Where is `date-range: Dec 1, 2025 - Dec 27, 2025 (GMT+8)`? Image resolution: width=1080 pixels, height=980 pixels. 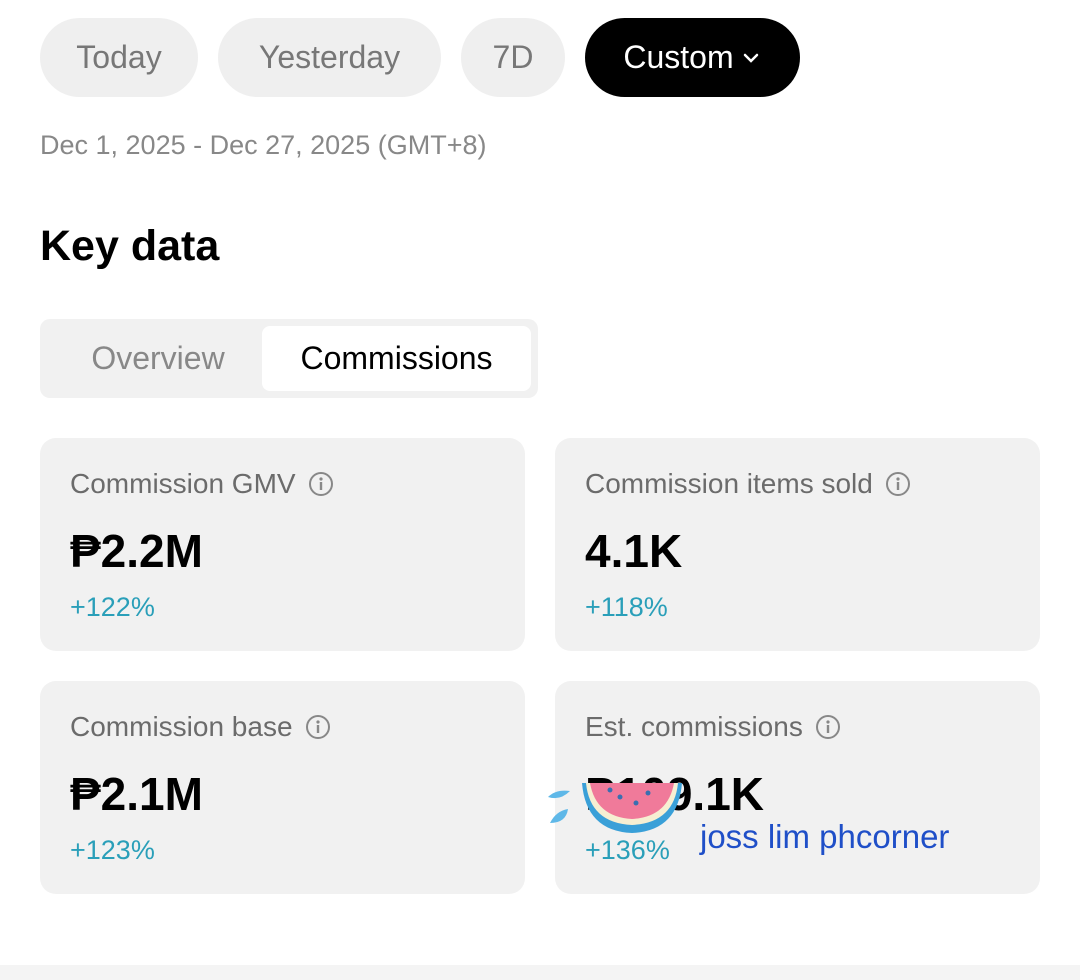 date-range: Dec 1, 2025 - Dec 27, 2025 (GMT+8) is located at coordinates (263, 145).